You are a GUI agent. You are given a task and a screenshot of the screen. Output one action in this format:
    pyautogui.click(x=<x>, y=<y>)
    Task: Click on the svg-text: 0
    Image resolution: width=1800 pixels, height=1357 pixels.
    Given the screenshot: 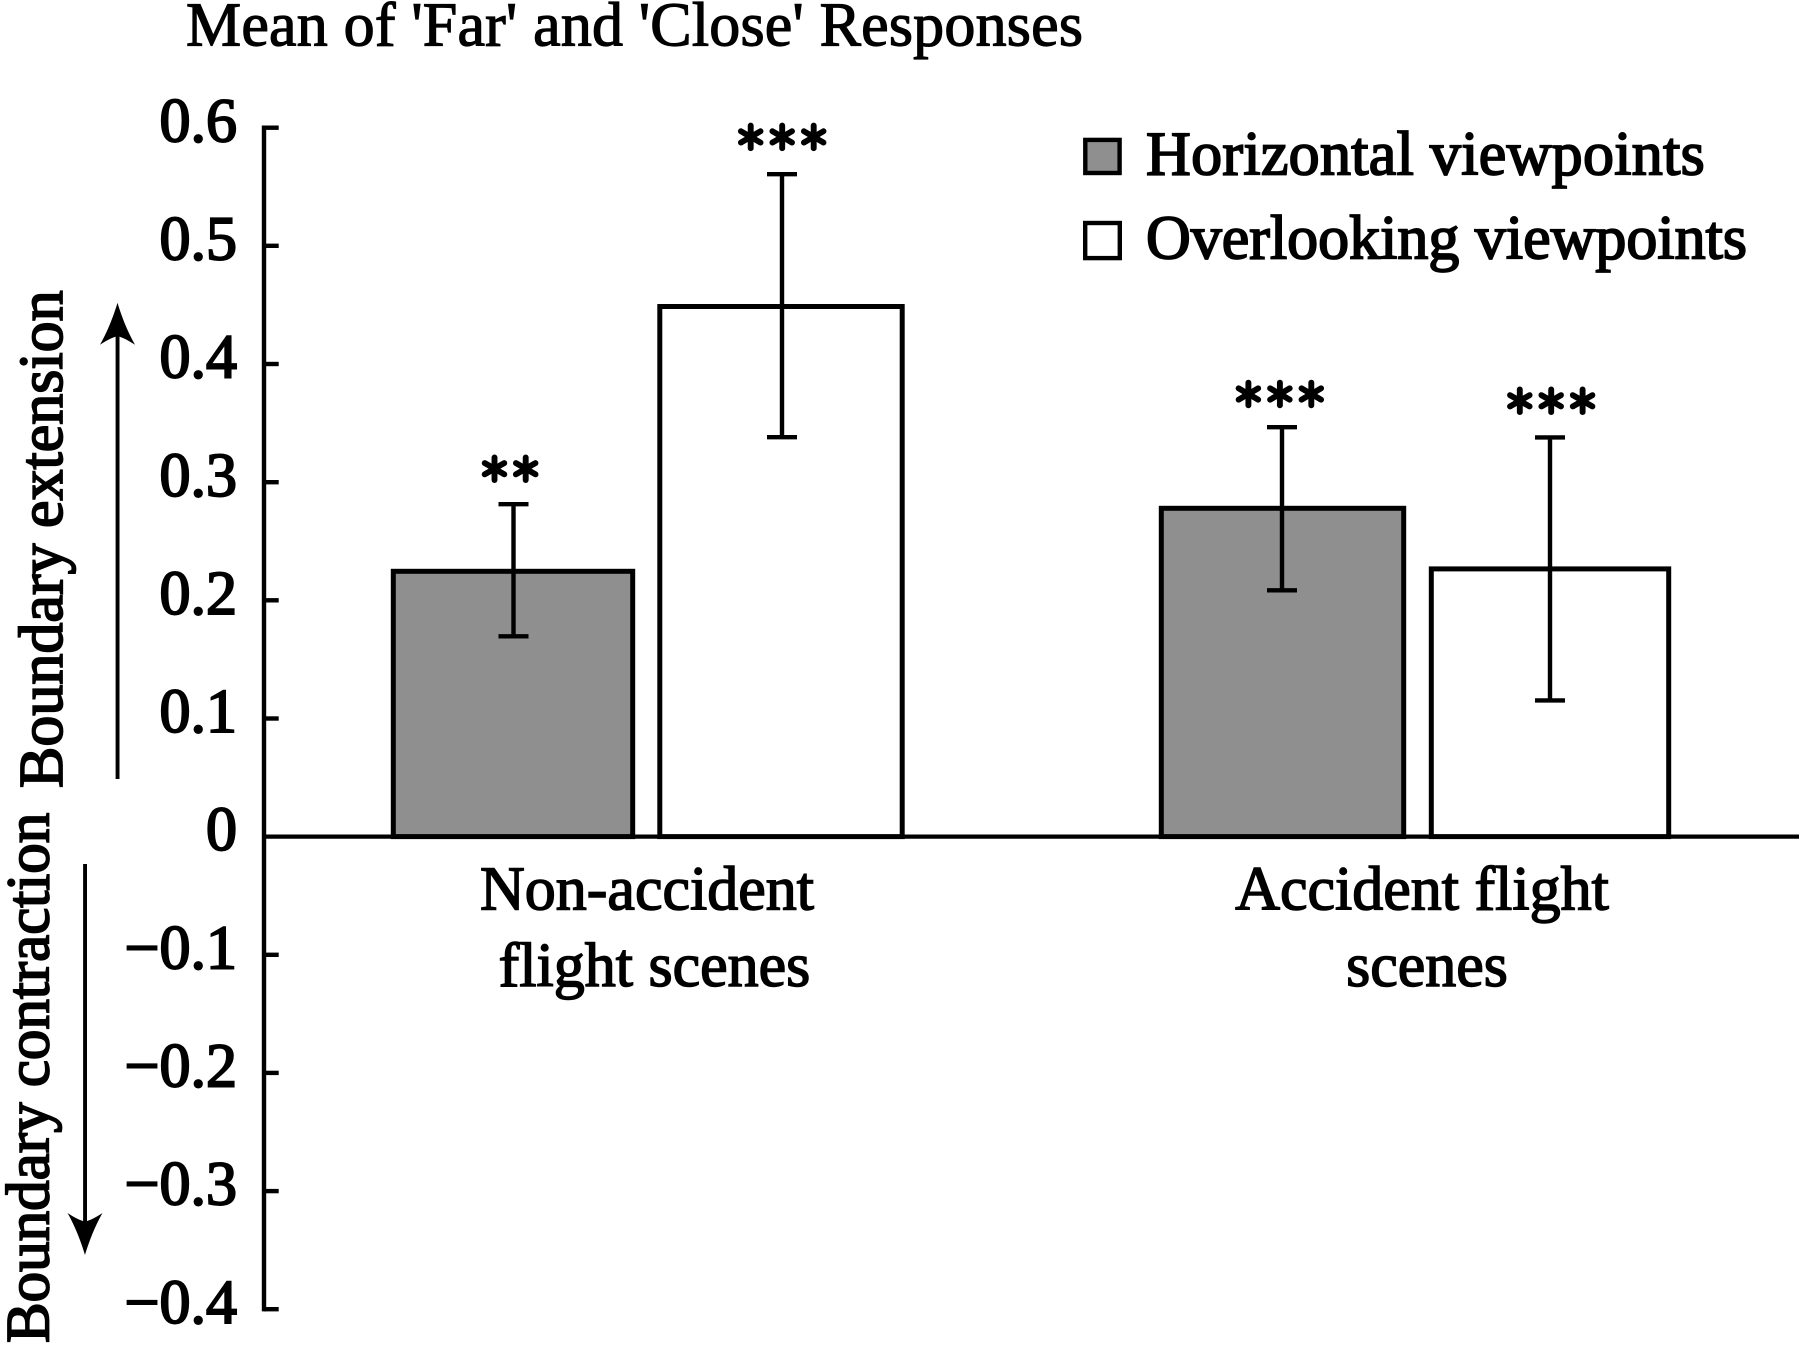 What is the action you would take?
    pyautogui.click(x=221, y=830)
    